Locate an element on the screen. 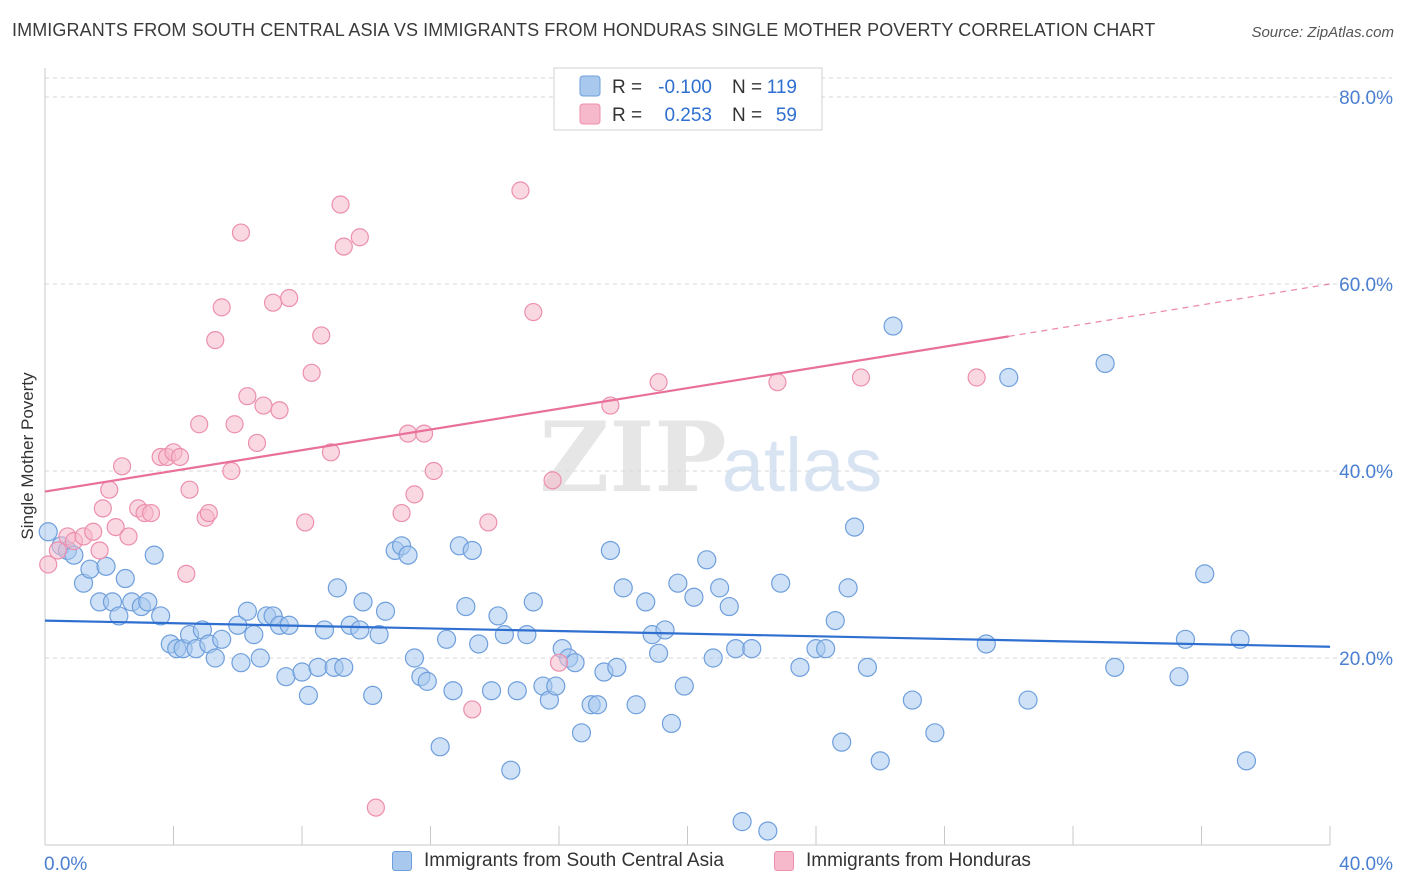  trend-line-honduras-extension is located at coordinates (1169, 310).